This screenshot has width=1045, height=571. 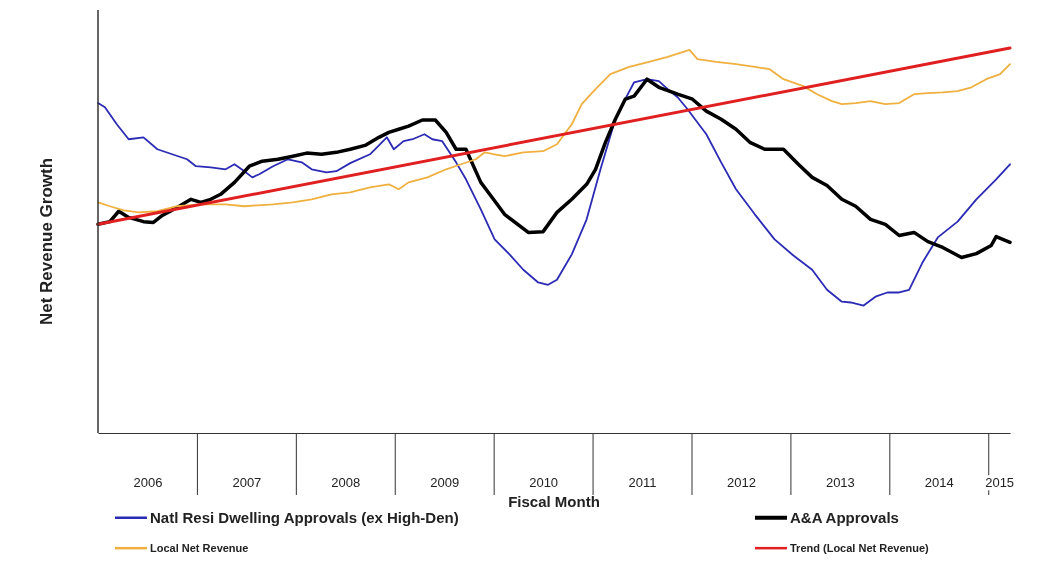 I want to click on x-tick-label: 2012, so click(x=741, y=483).